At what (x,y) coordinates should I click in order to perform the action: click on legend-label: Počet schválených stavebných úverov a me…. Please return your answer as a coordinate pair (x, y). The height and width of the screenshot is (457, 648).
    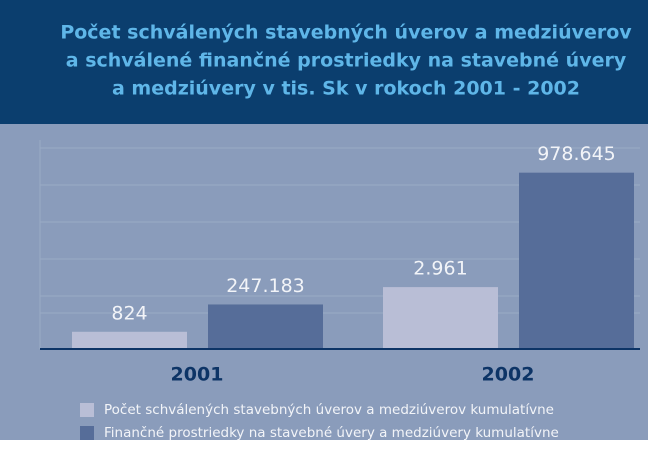
    Looking at the image, I should click on (329, 410).